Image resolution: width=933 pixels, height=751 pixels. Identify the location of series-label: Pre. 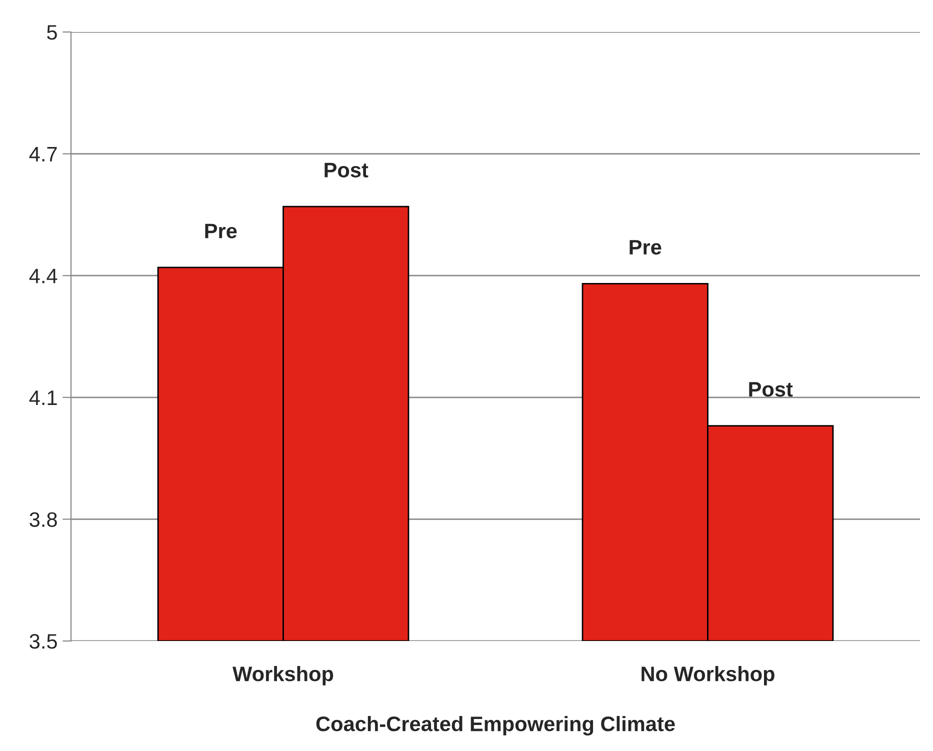
(221, 231).